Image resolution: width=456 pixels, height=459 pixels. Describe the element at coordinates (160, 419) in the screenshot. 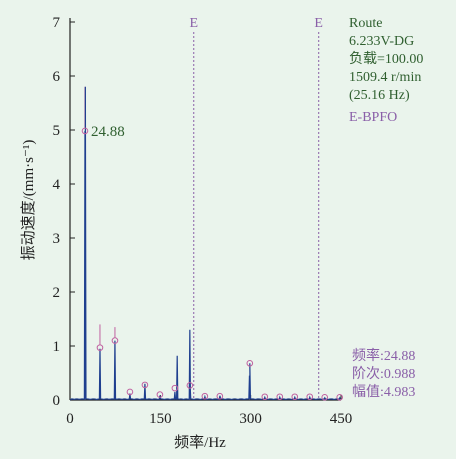

I see `x-tick-label: 150` at that location.